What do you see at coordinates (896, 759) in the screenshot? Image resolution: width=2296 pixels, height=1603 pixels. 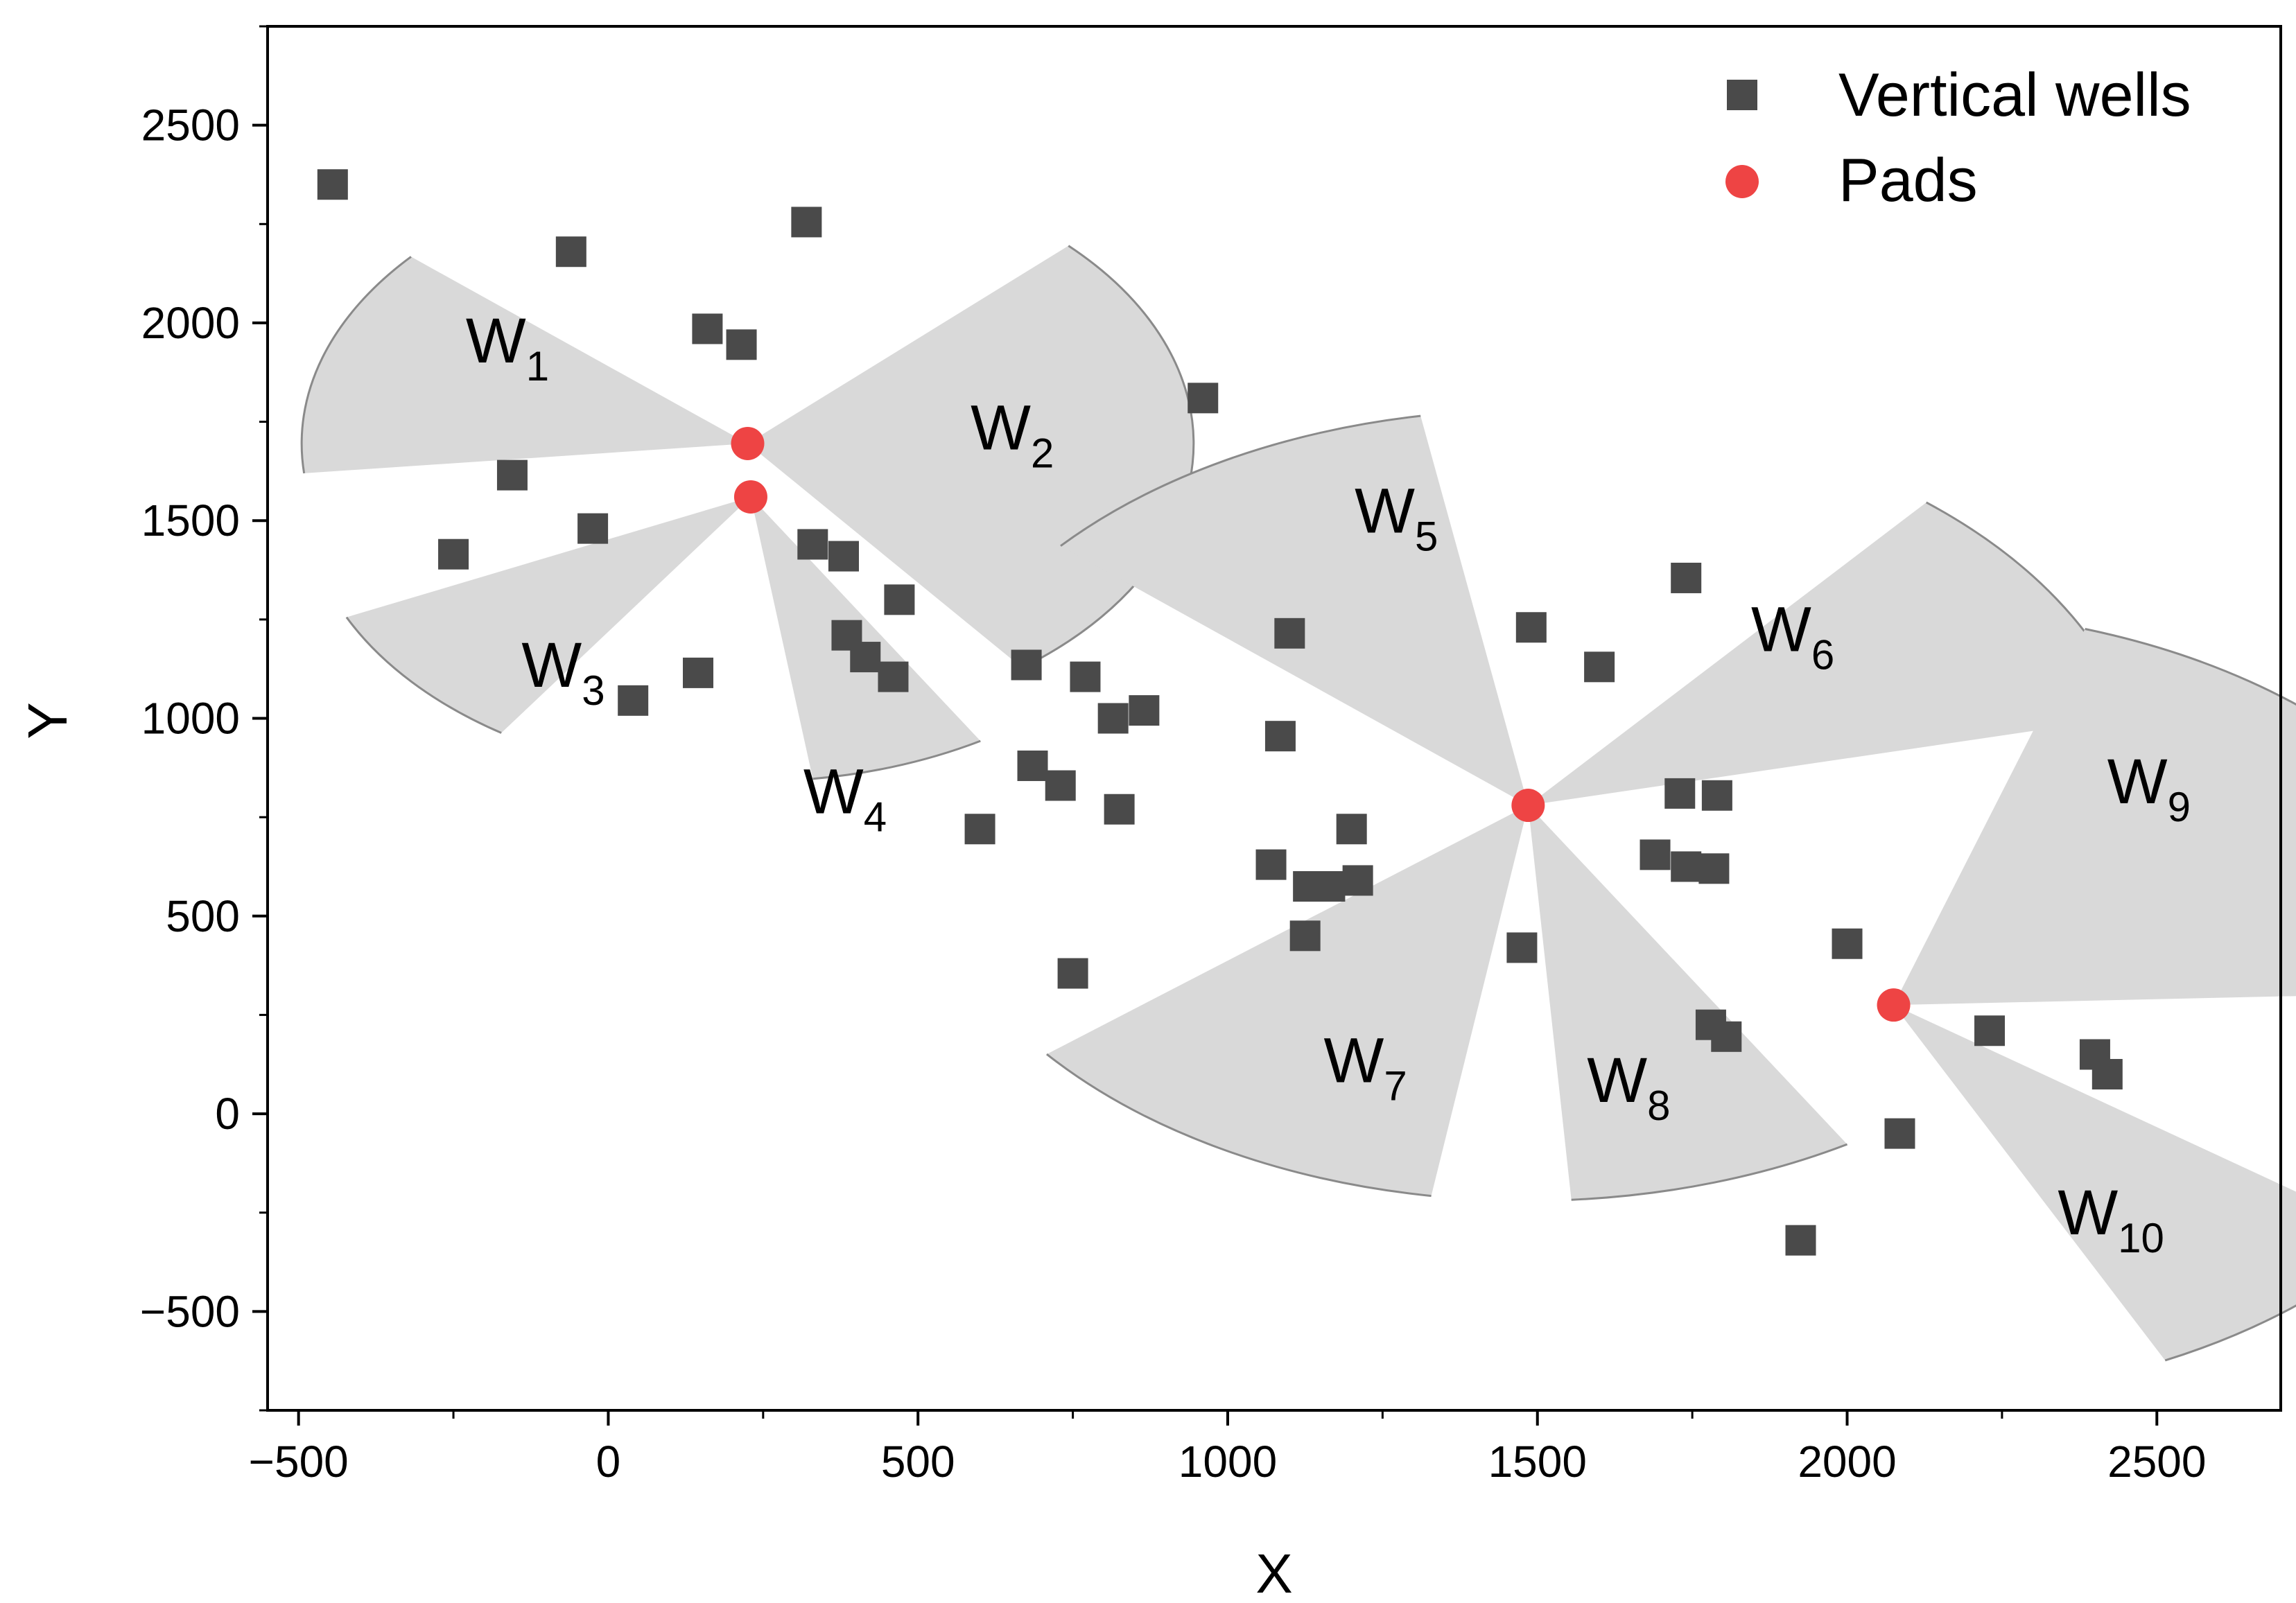 I see `sector-arc-w4` at bounding box center [896, 759].